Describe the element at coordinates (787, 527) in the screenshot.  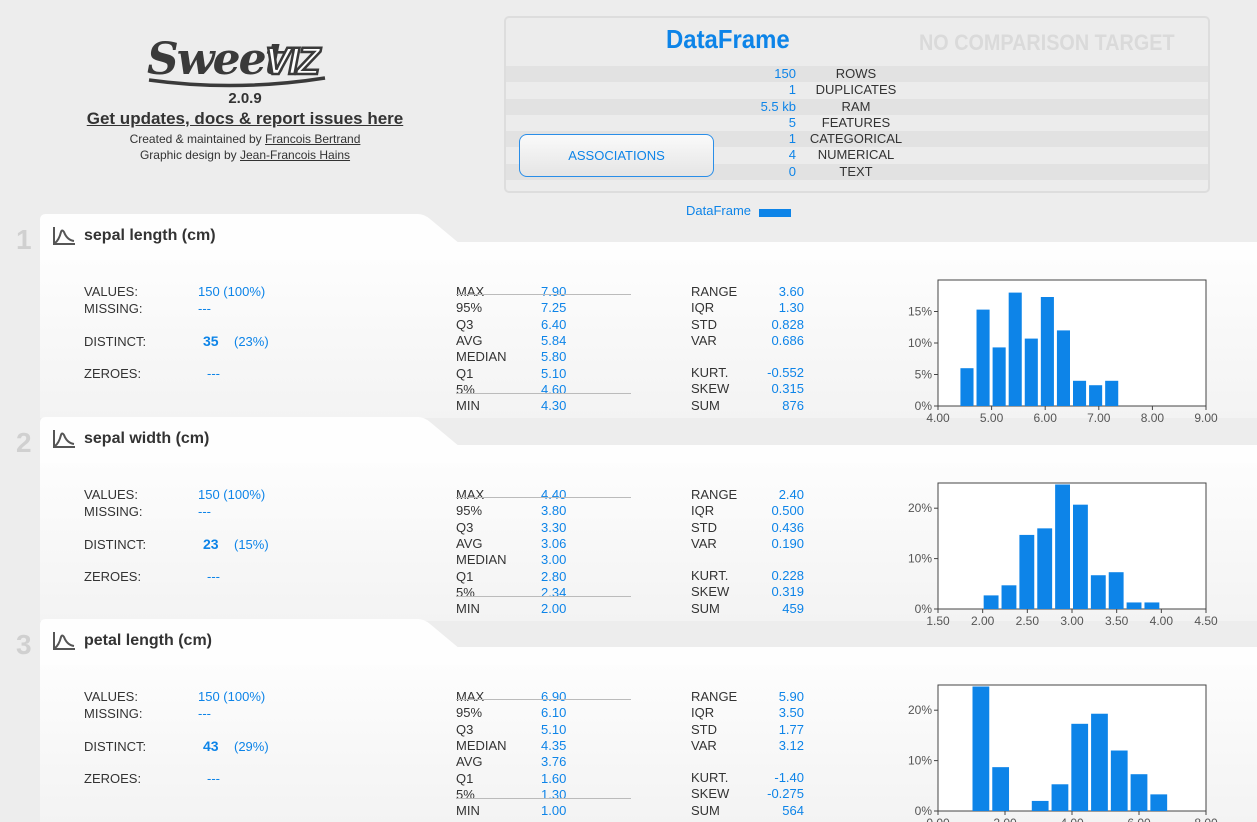
I see `stat-value: 0.436` at that location.